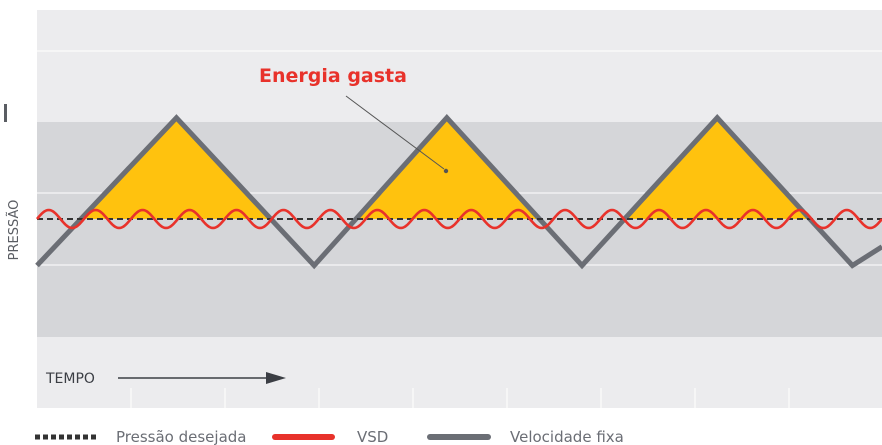 Image resolution: width=882 pixels, height=445 pixels. What do you see at coordinates (446, 171) in the screenshot?
I see `annotation-marker-dot` at bounding box center [446, 171].